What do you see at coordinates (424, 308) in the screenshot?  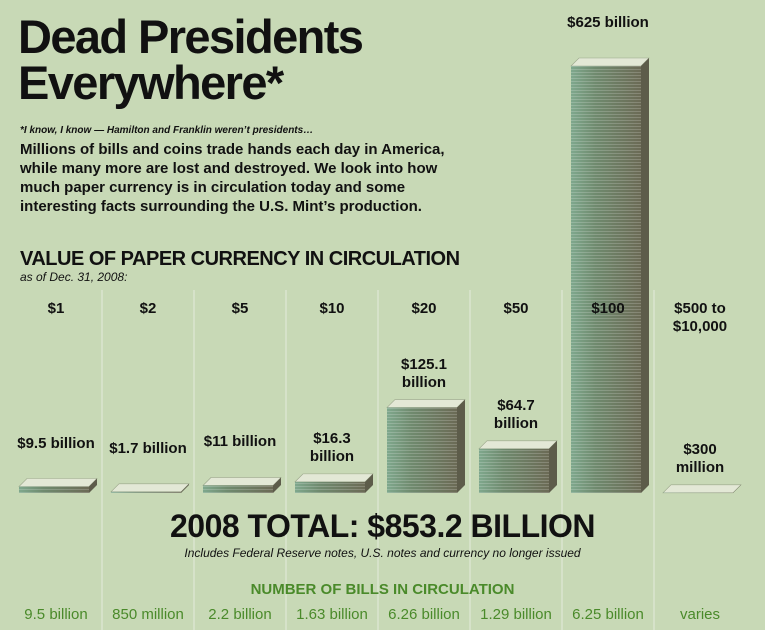 I see `category-label: $20` at bounding box center [424, 308].